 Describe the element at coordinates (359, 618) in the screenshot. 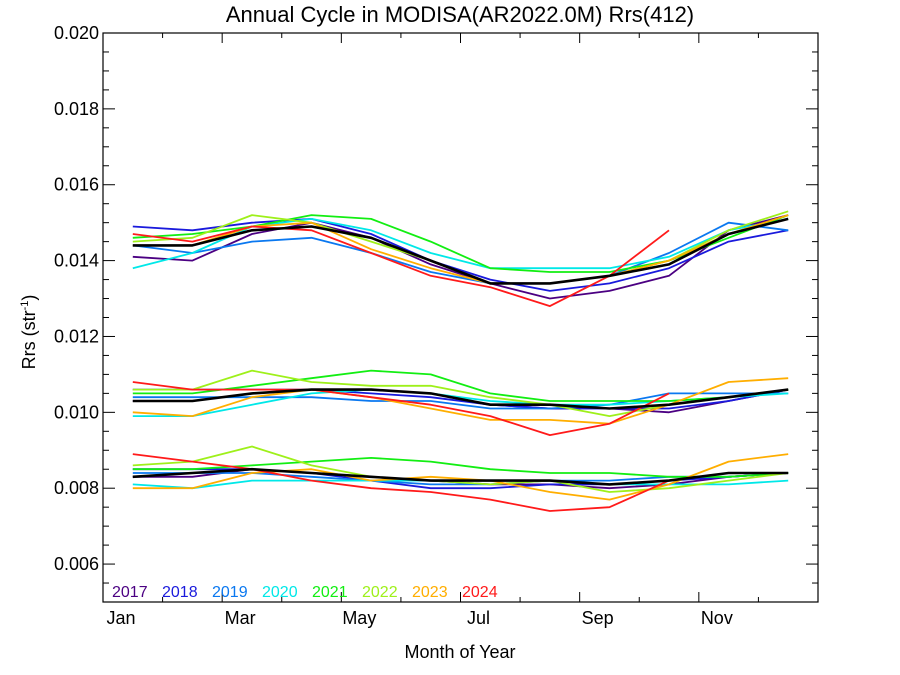

I see `x-tick-label: May` at that location.